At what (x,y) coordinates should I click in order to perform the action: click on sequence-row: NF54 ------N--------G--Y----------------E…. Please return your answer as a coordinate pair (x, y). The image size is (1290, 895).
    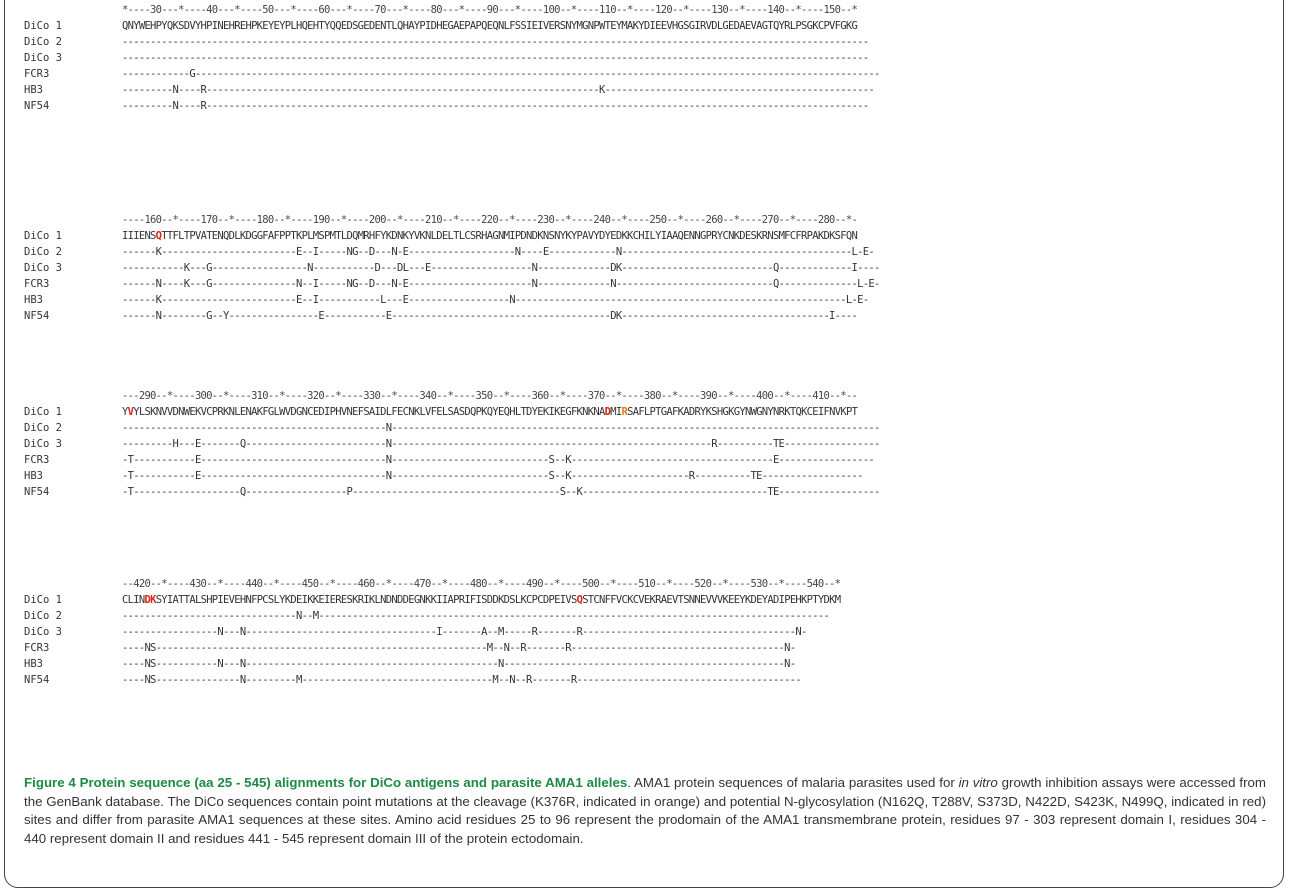
    Looking at the image, I should click on (650, 316).